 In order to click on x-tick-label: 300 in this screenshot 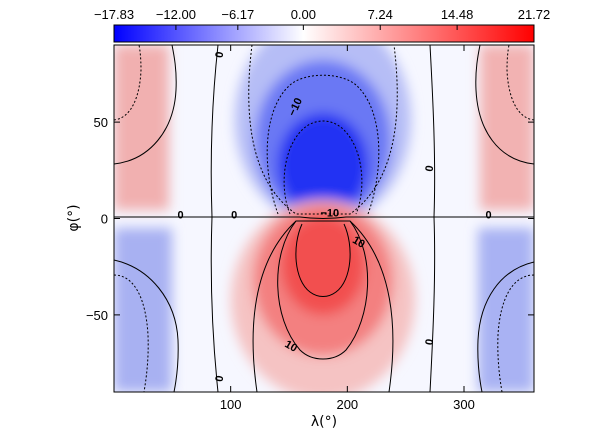, I will do `click(464, 404)`.